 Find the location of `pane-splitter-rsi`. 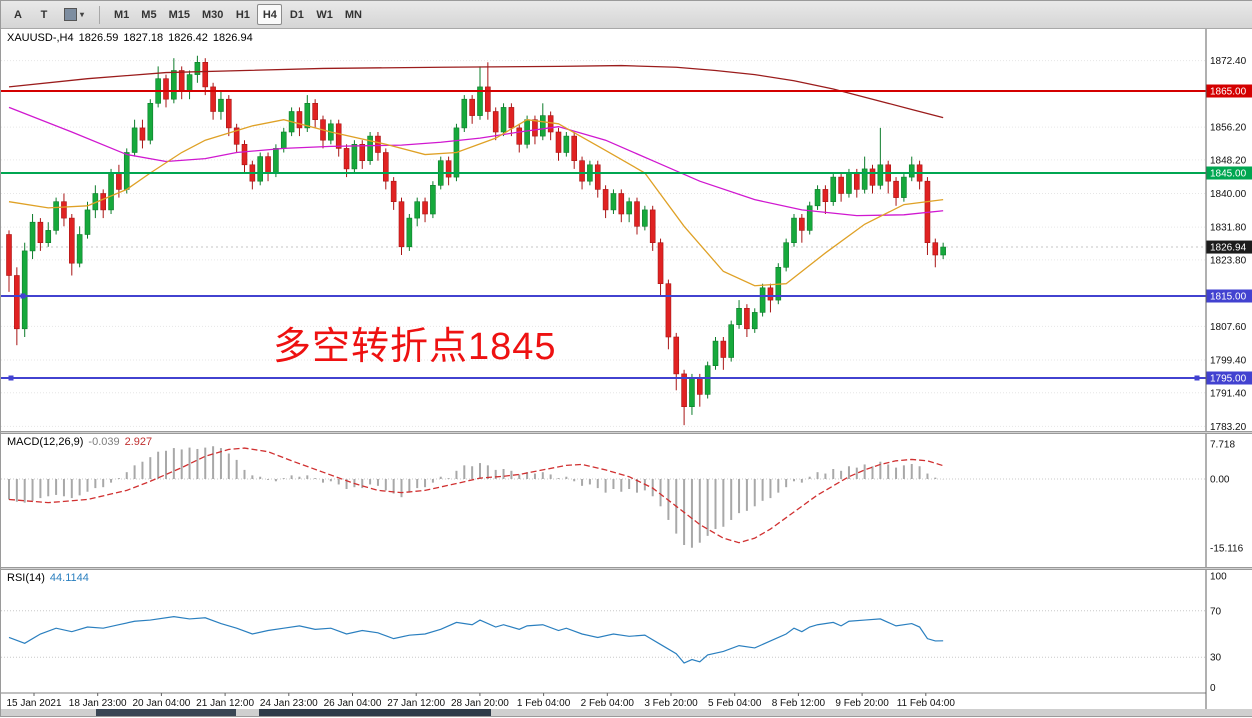

pane-splitter-rsi is located at coordinates (626, 568).